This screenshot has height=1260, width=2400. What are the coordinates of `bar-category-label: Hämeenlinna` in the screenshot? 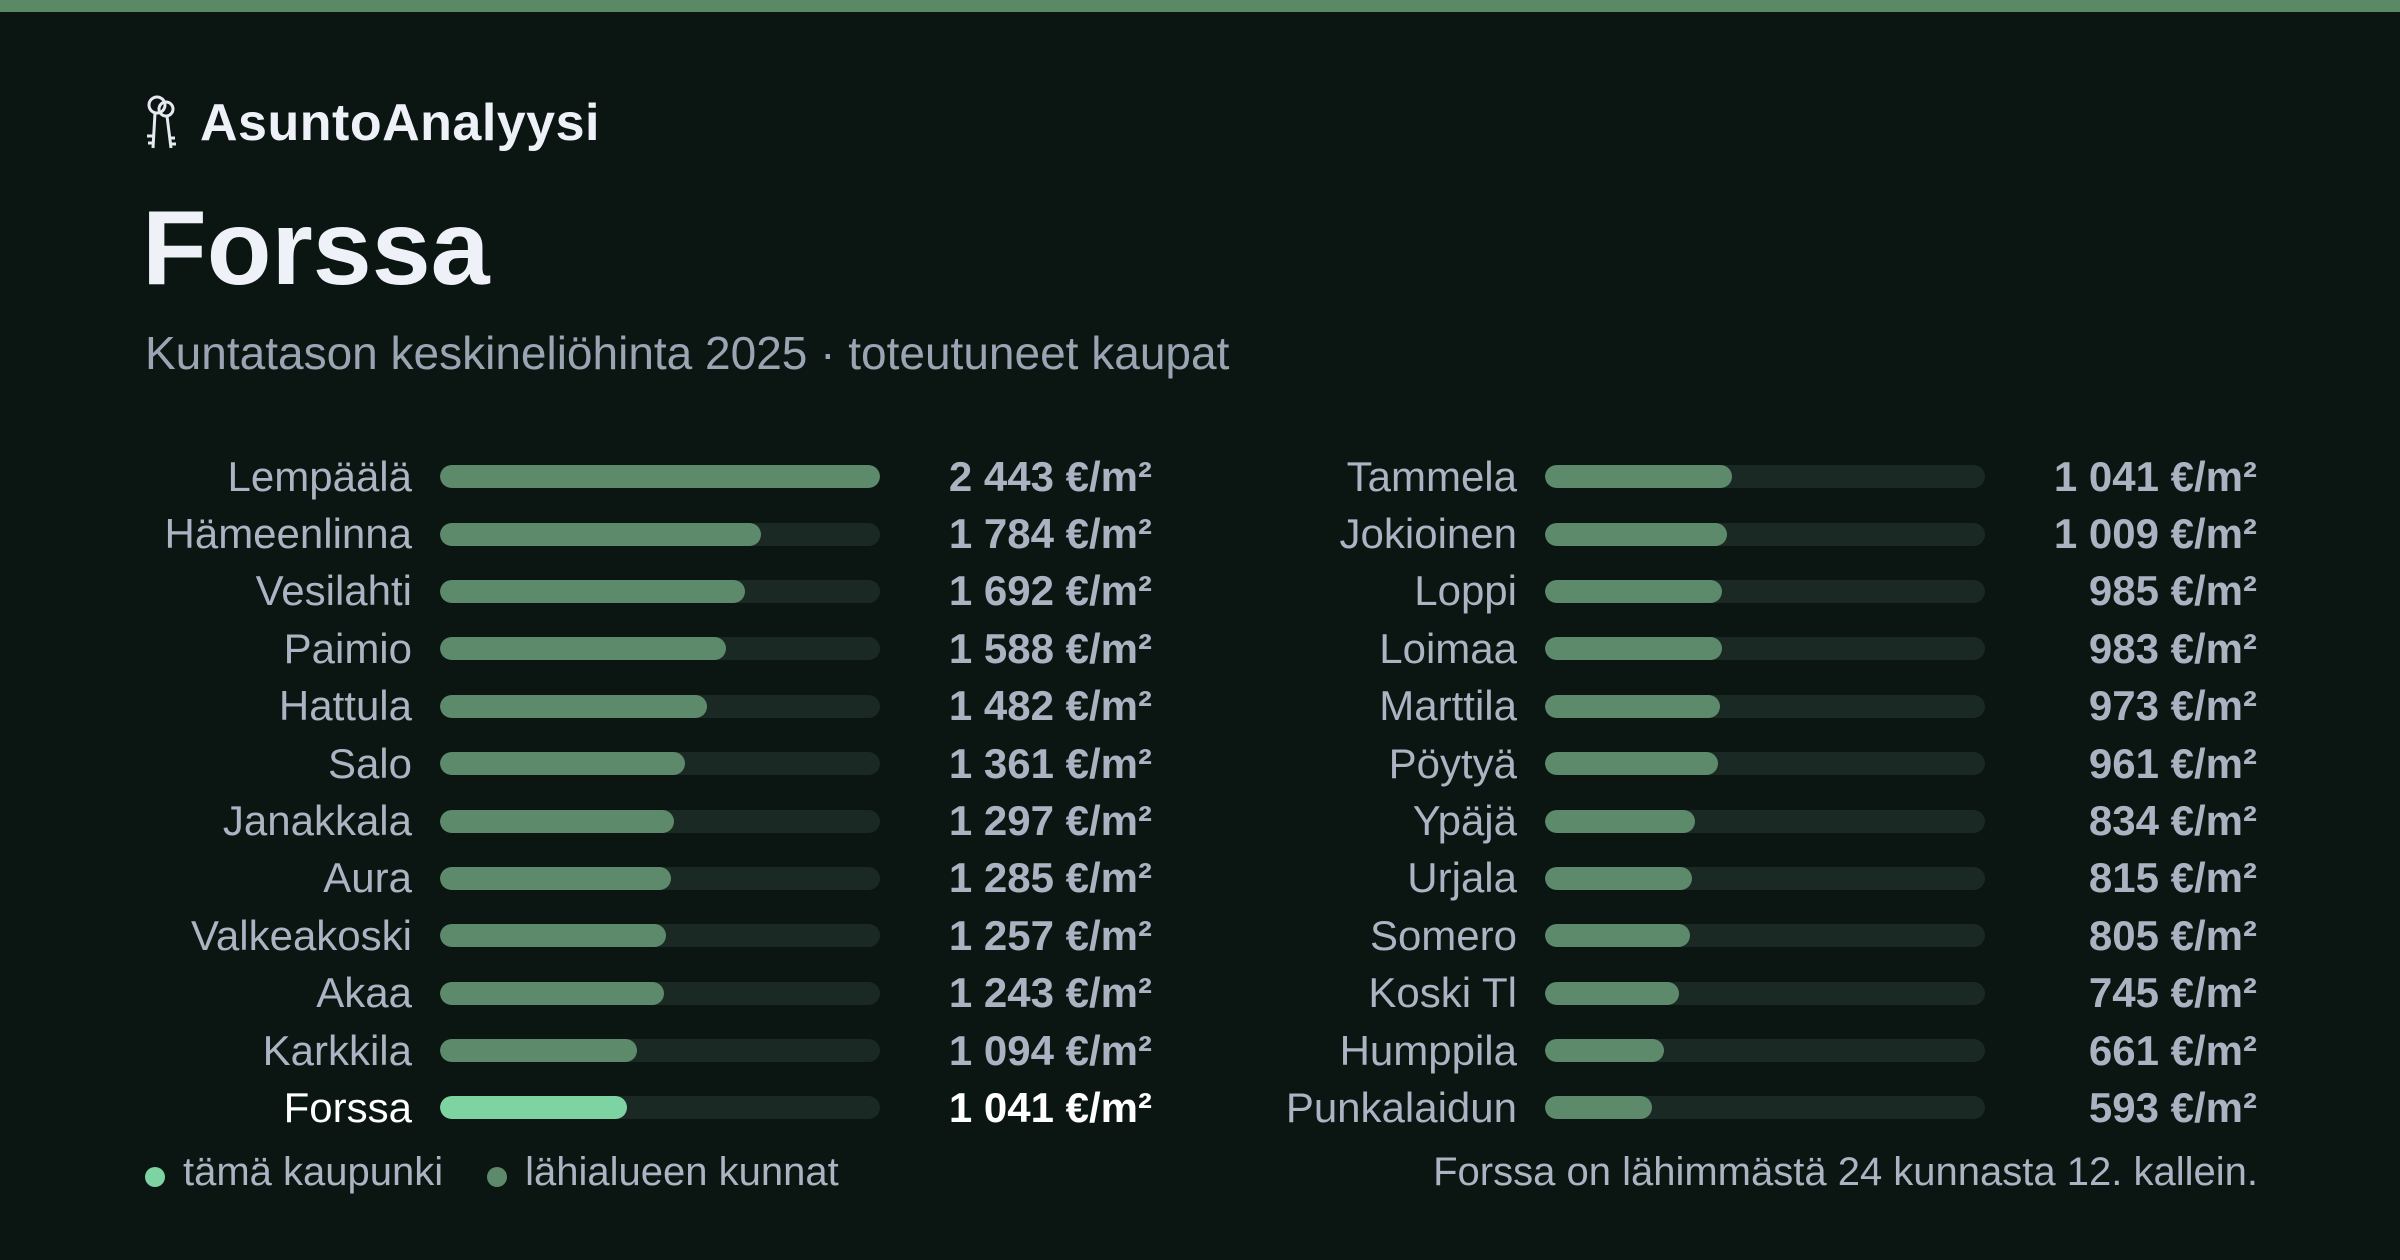 It's located at (288, 534).